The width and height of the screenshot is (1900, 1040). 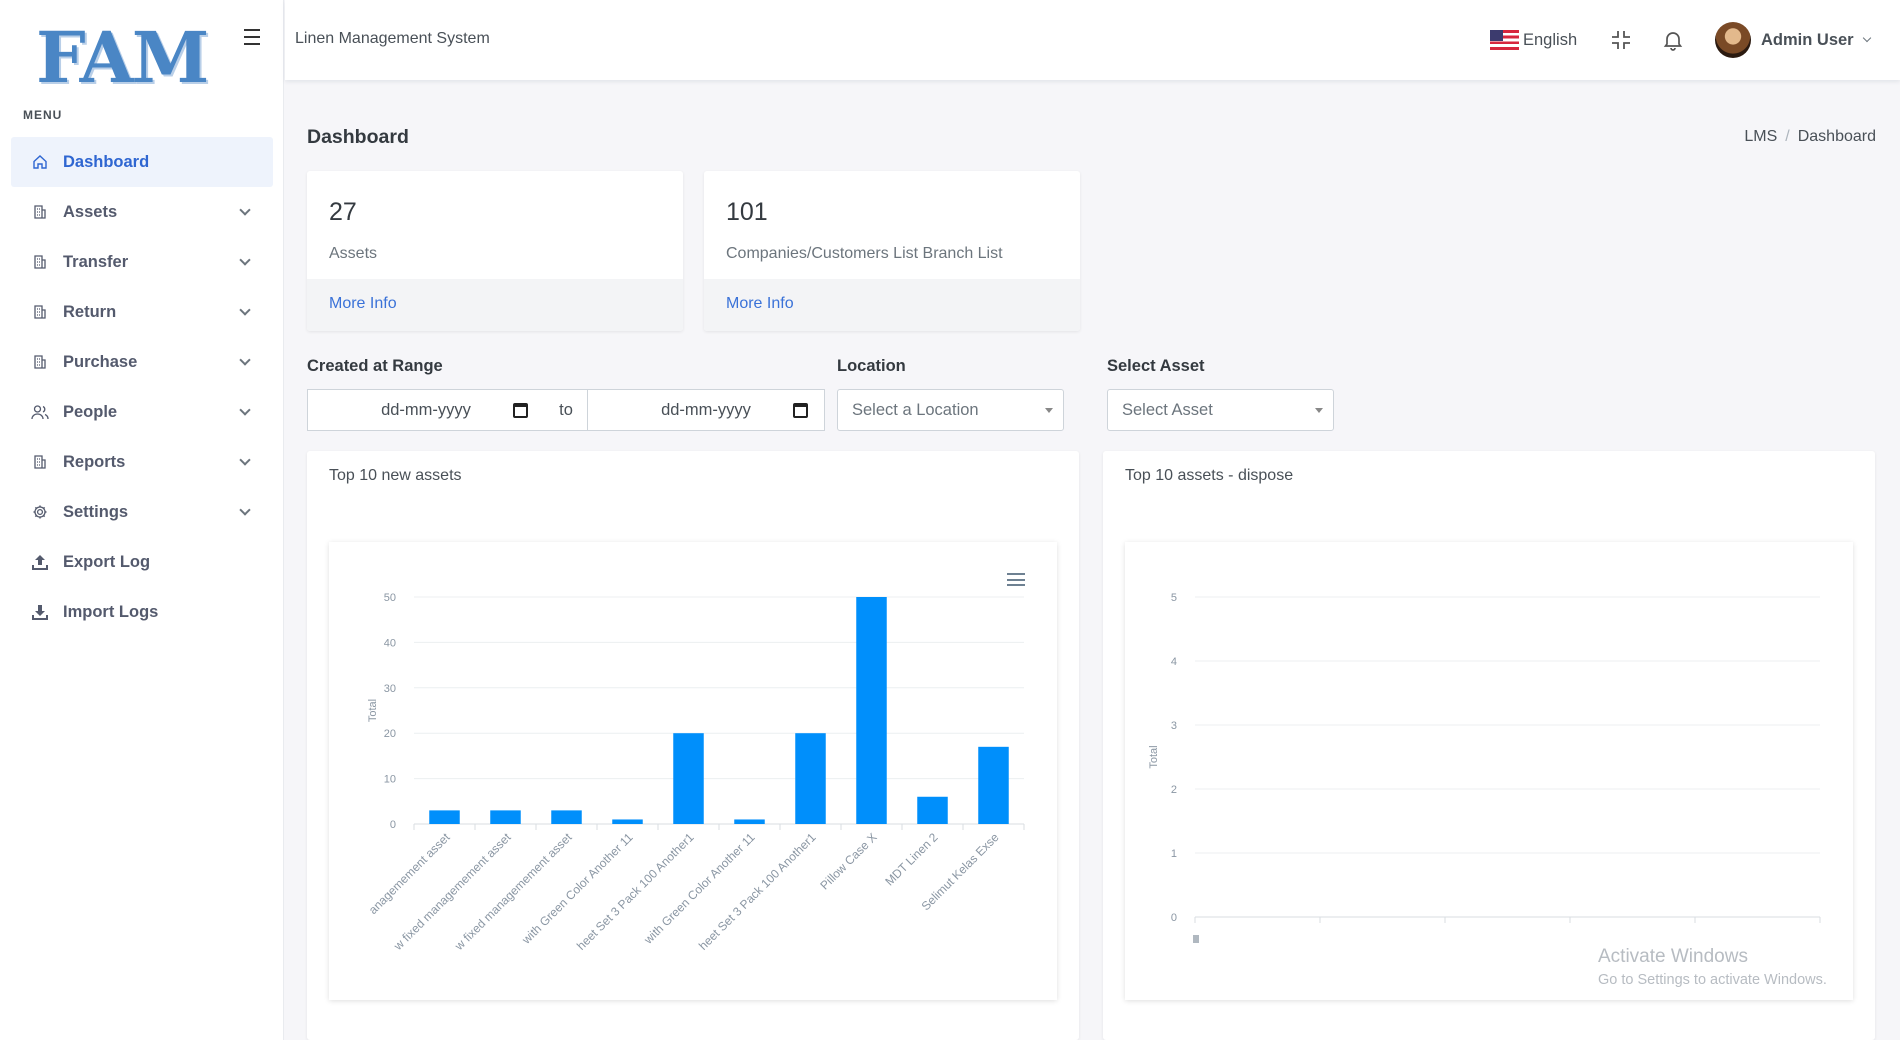 I want to click on sidebar-item-reports: Reports, so click(x=142, y=462).